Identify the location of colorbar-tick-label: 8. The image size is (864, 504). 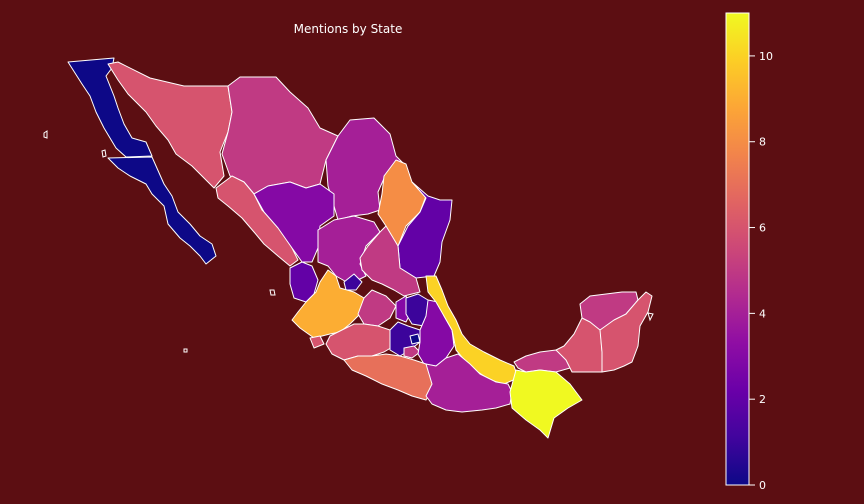
(762, 142).